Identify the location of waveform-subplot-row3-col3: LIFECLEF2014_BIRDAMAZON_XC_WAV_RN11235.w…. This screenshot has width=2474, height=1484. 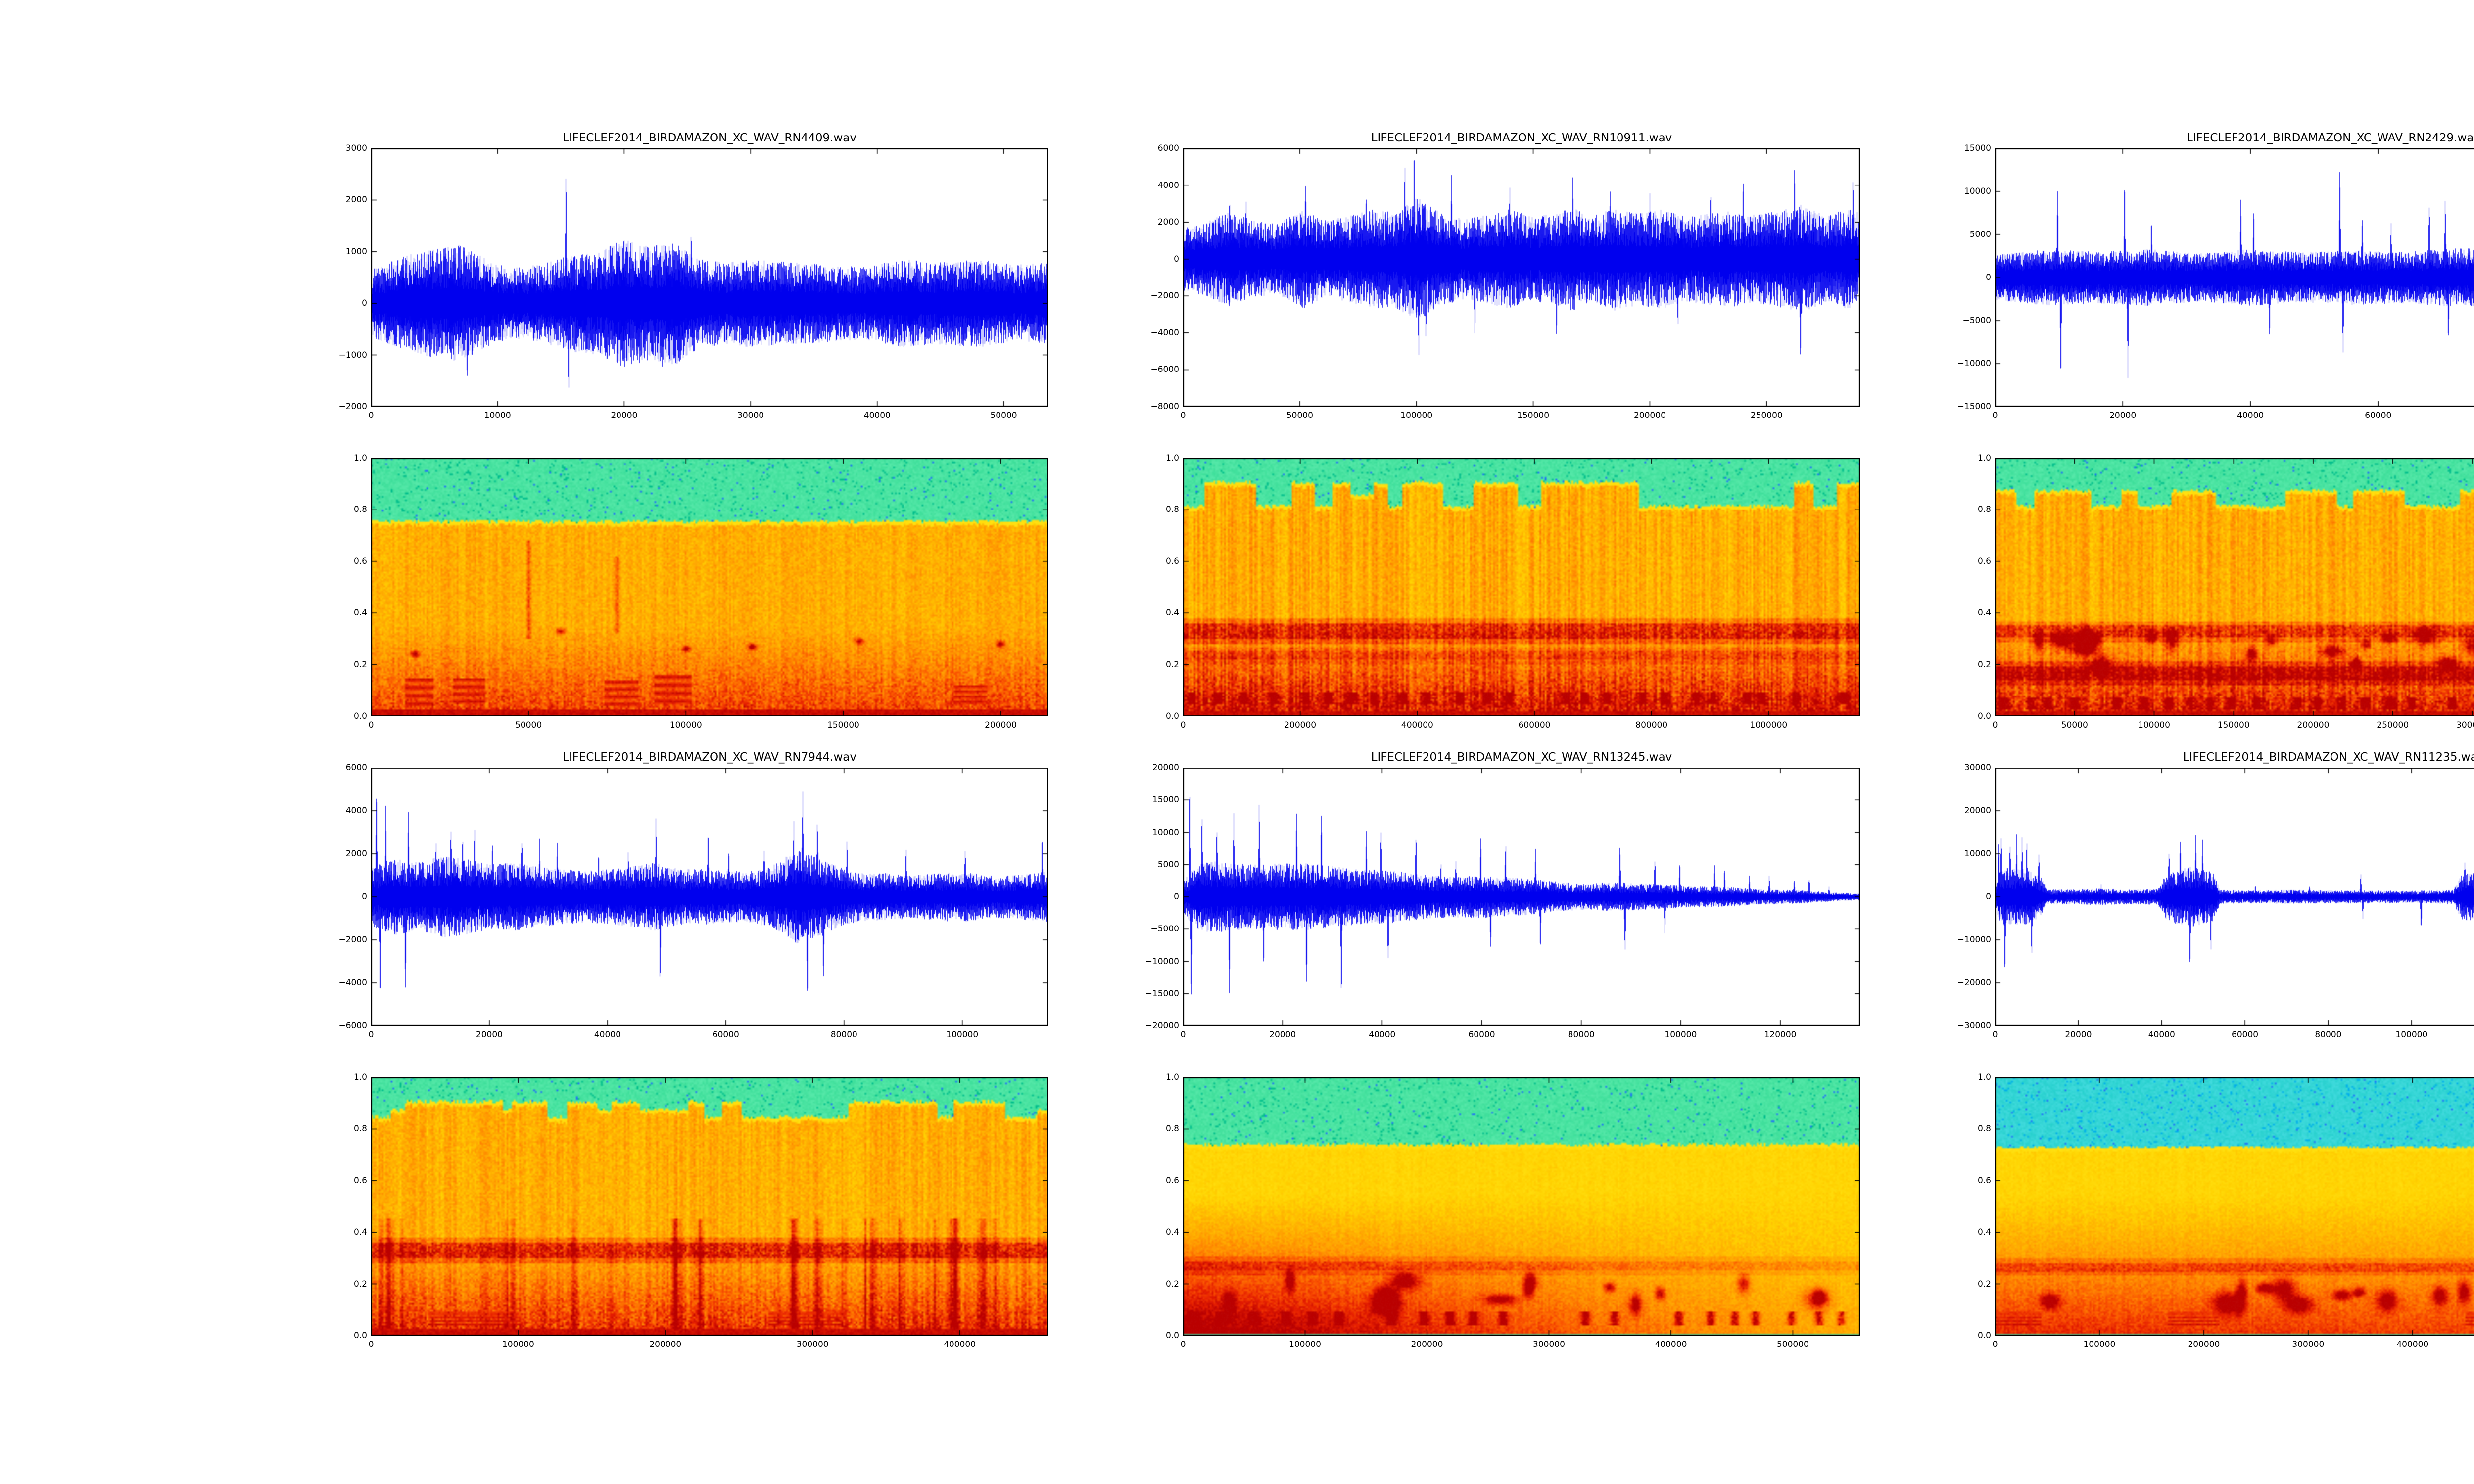
(2215, 895).